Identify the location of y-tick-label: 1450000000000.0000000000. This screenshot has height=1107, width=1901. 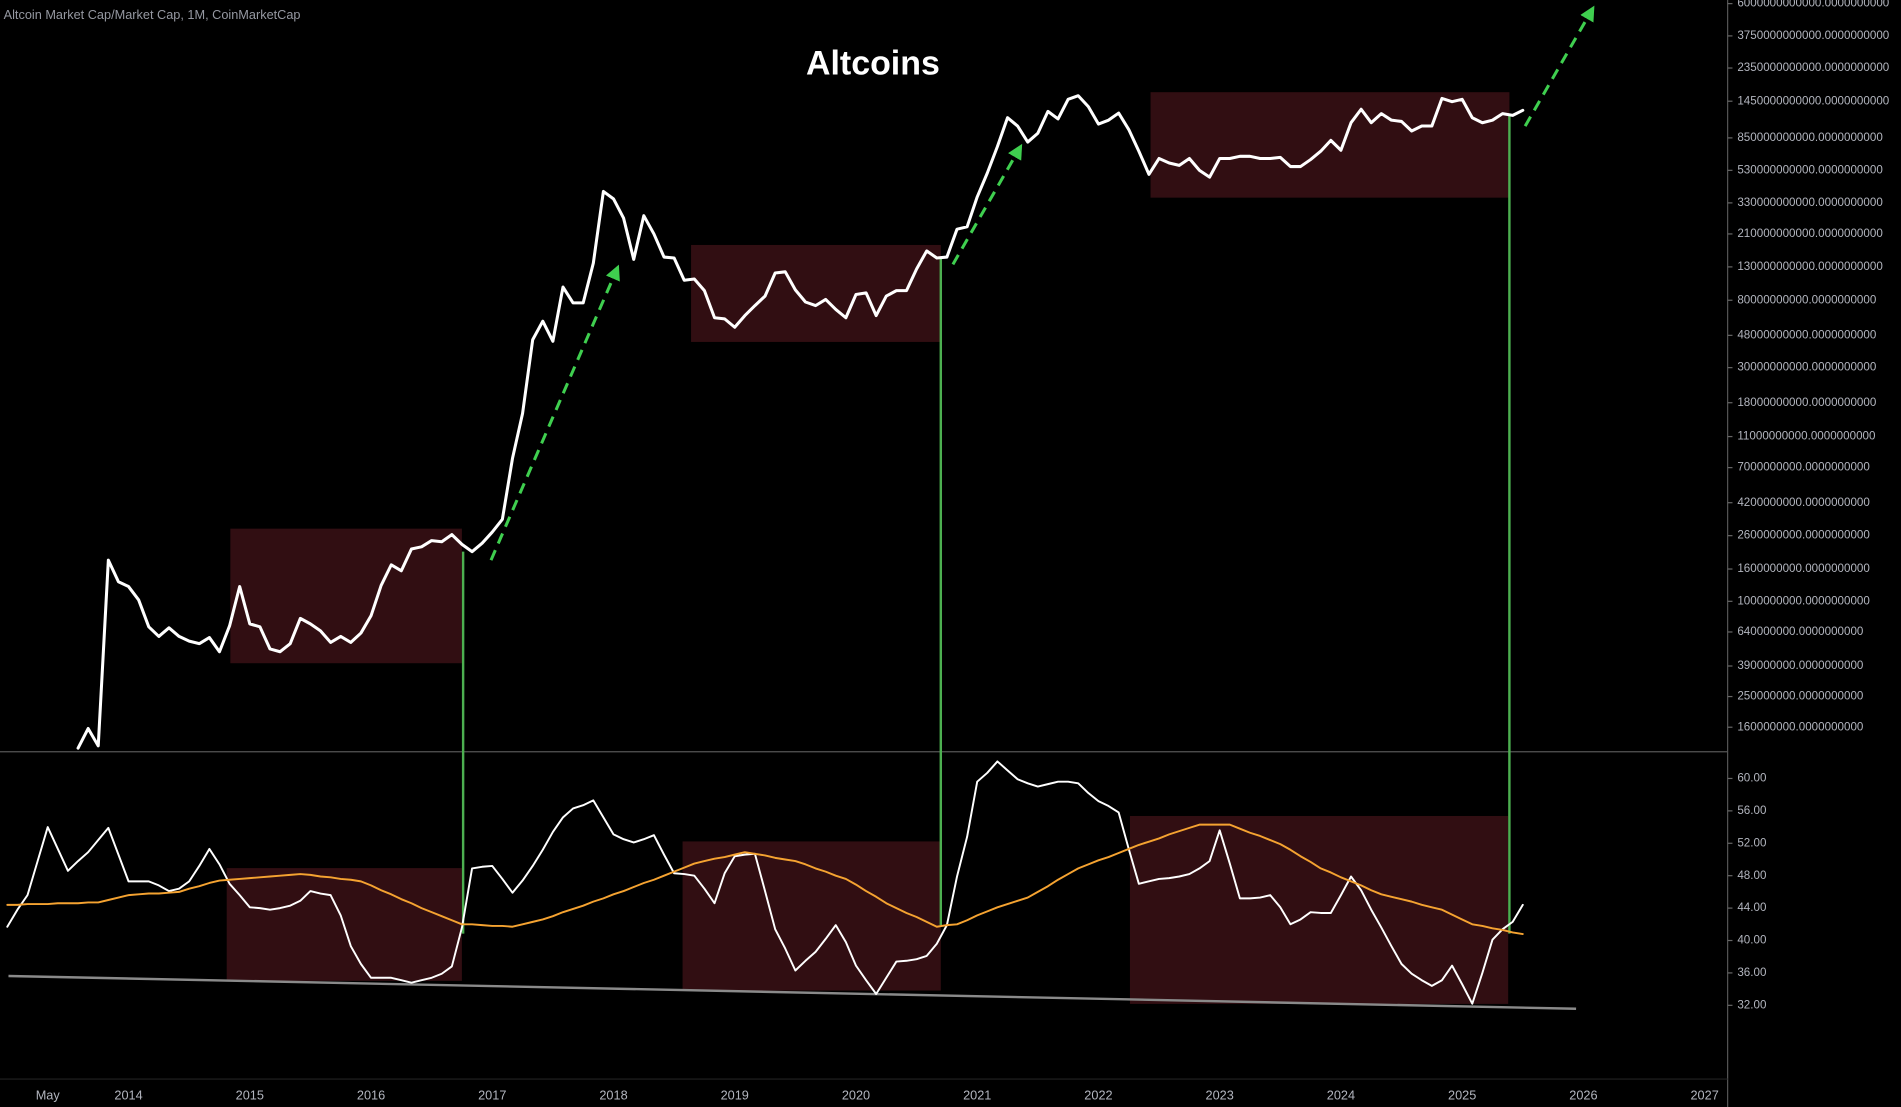
(1813, 100).